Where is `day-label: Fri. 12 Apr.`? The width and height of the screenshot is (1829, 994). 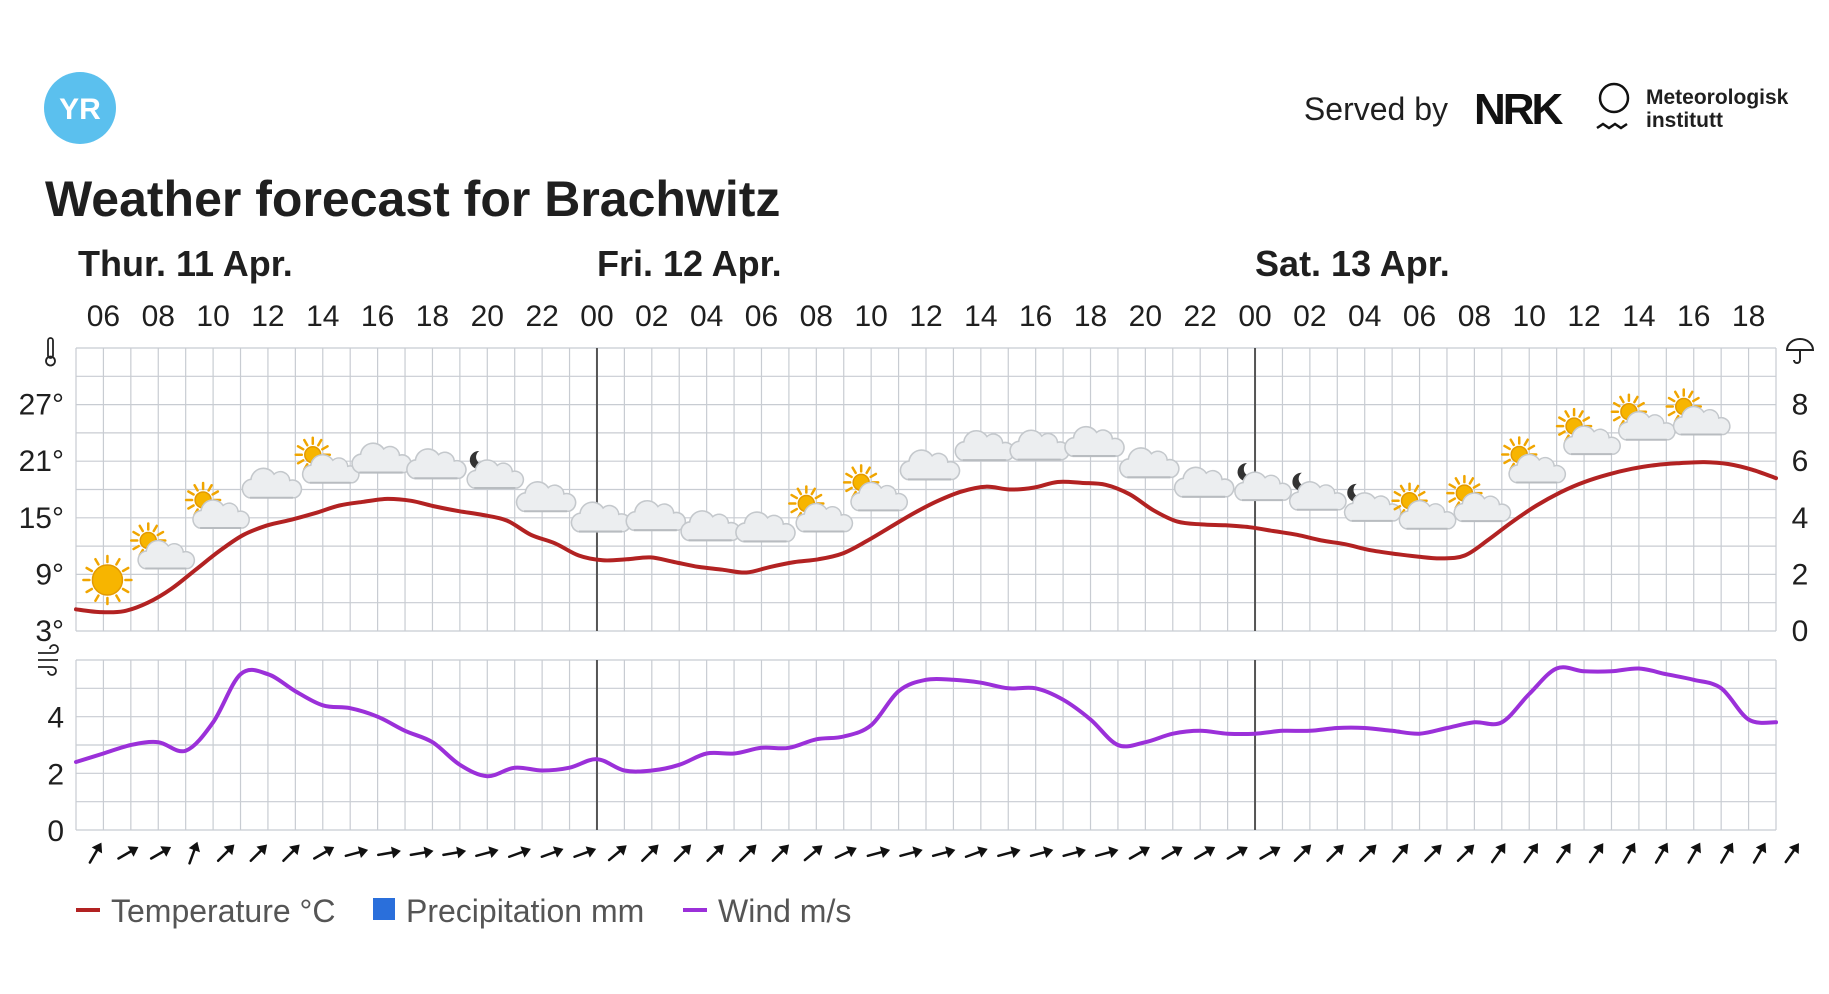 day-label: Fri. 12 Apr. is located at coordinates (689, 263).